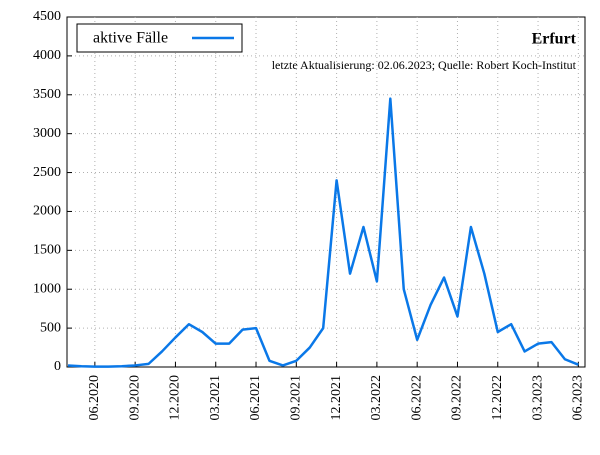  Describe the element at coordinates (578, 398) in the screenshot. I see `x-tick-label: 06.2023` at that location.